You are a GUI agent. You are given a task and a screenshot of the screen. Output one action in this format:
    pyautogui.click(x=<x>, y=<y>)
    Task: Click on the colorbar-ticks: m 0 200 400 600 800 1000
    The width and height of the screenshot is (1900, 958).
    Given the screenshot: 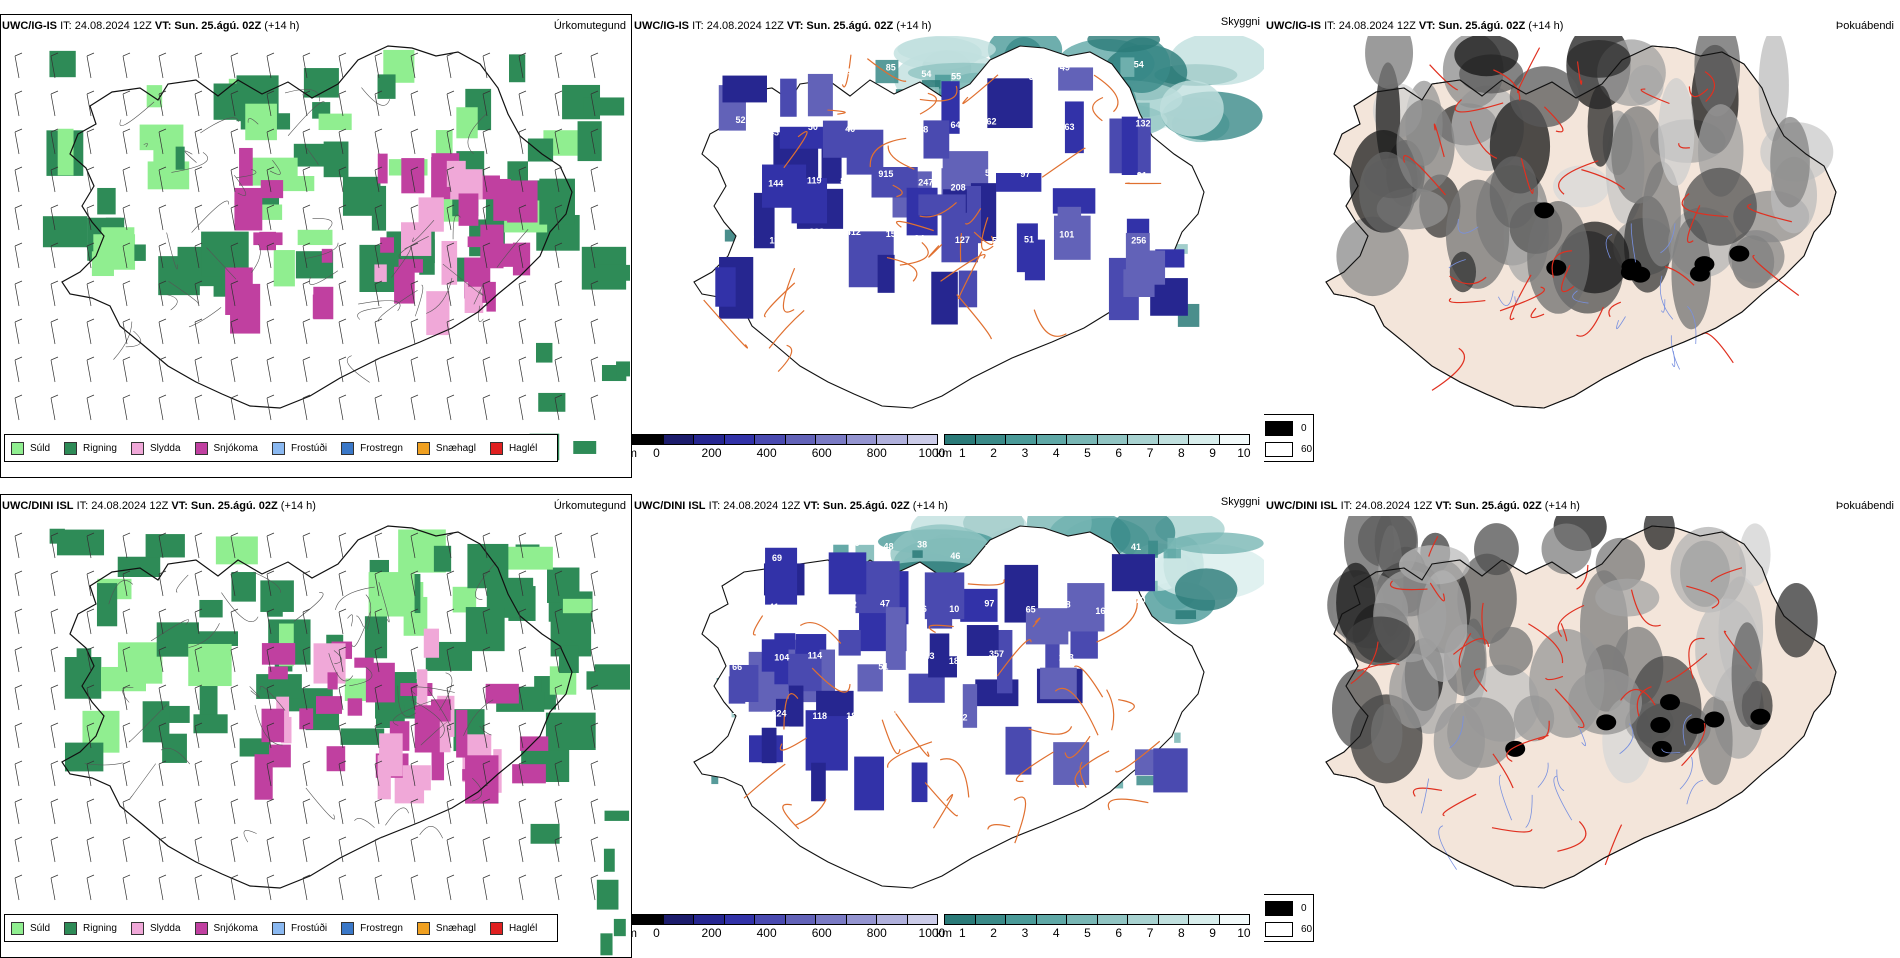 What is the action you would take?
    pyautogui.click(x=788, y=932)
    